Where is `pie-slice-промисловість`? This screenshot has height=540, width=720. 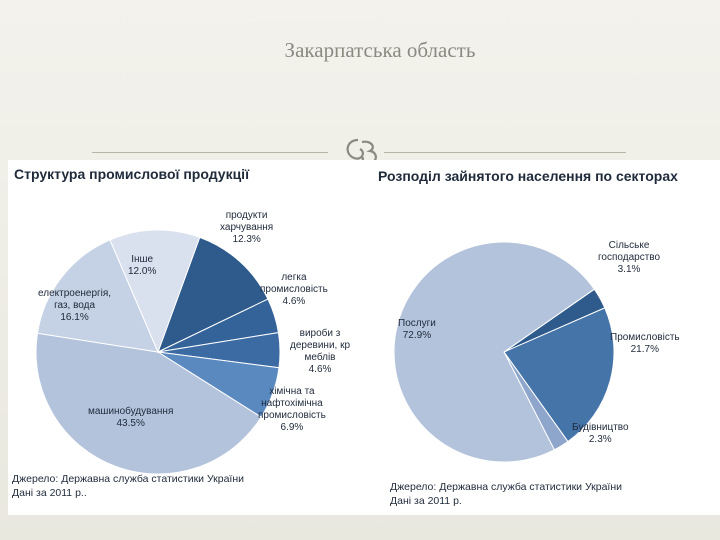
pie-slice-промисловість is located at coordinates (559, 375).